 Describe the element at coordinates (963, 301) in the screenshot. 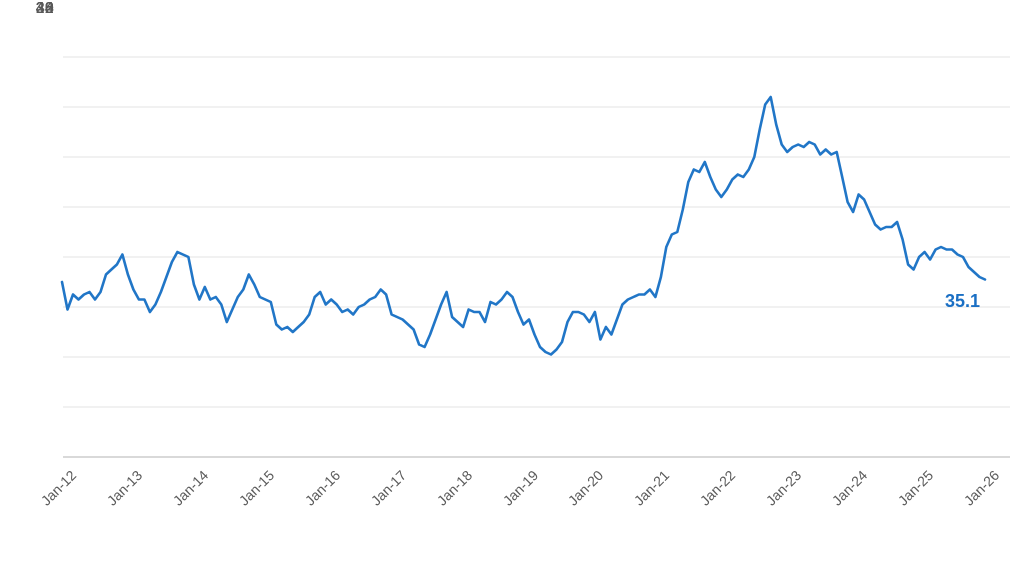

I see `last-value-label: 35.1` at that location.